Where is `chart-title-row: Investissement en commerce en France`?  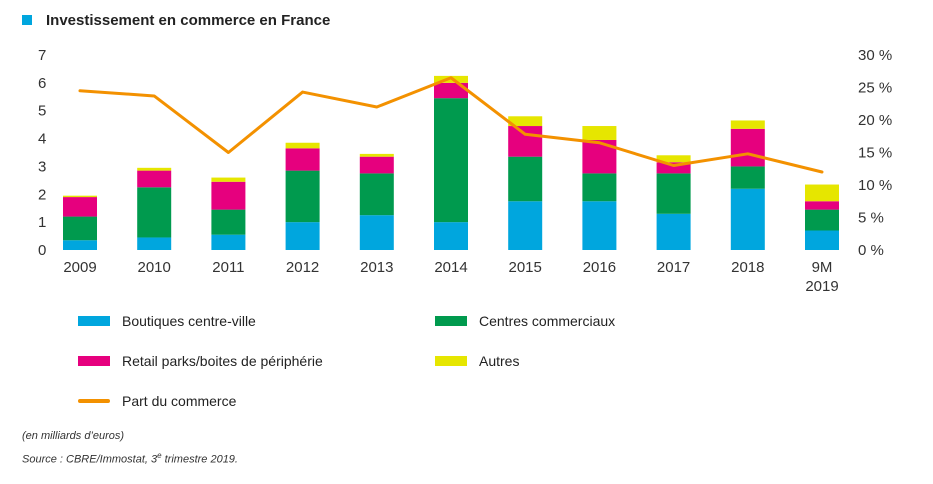 chart-title-row: Investissement en commerce en France is located at coordinates (176, 20).